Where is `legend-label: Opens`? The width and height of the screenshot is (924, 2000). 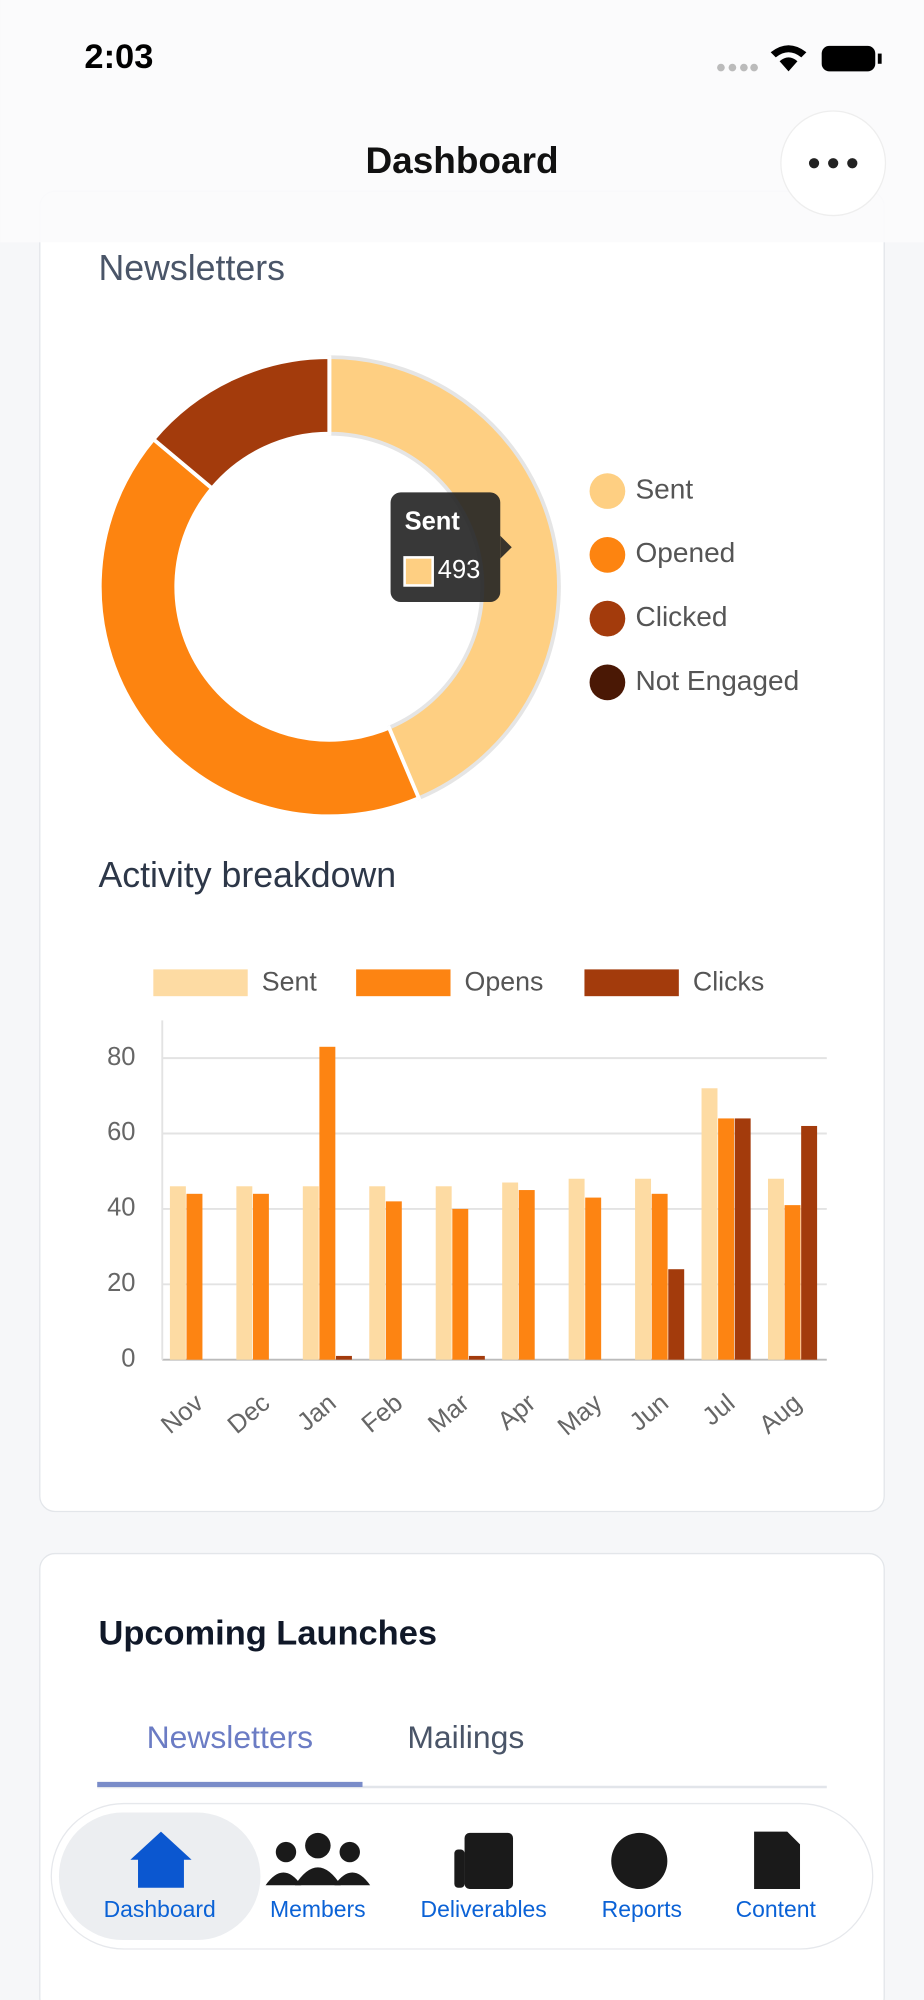
legend-label: Opens is located at coordinates (504, 981).